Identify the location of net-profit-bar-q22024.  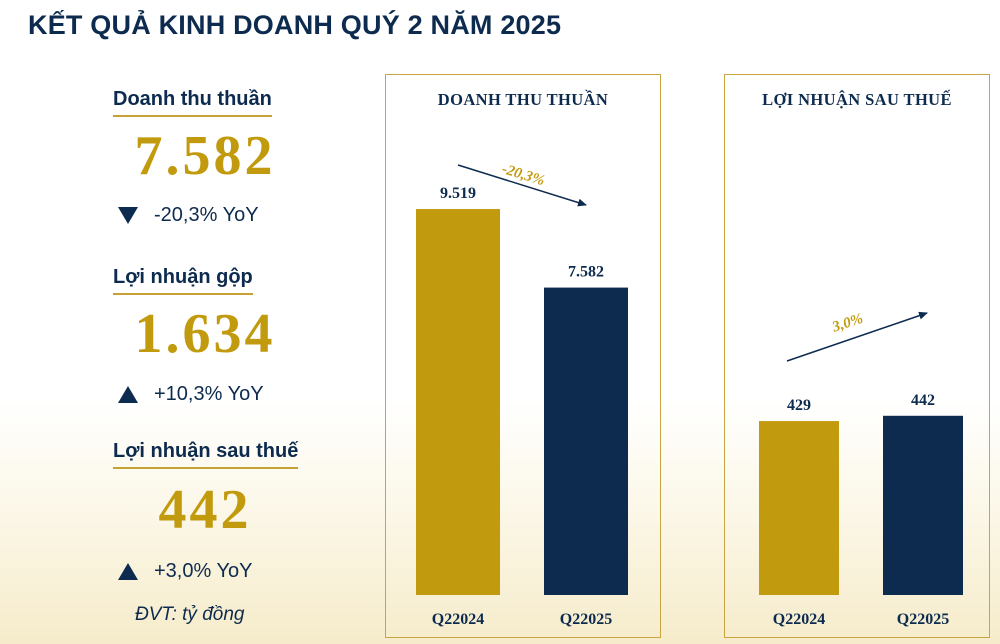
(799, 508).